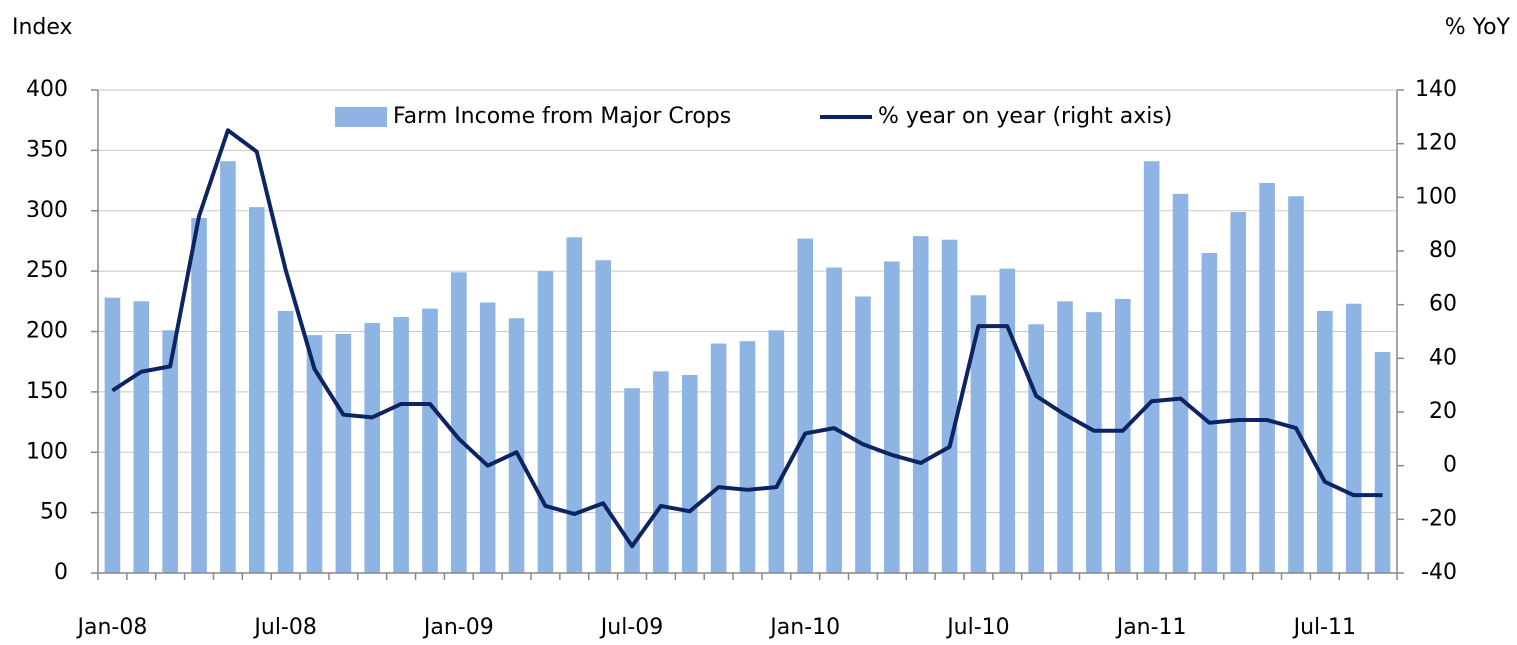  Describe the element at coordinates (47, 391) in the screenshot. I see `y-tick-label: 150` at that location.